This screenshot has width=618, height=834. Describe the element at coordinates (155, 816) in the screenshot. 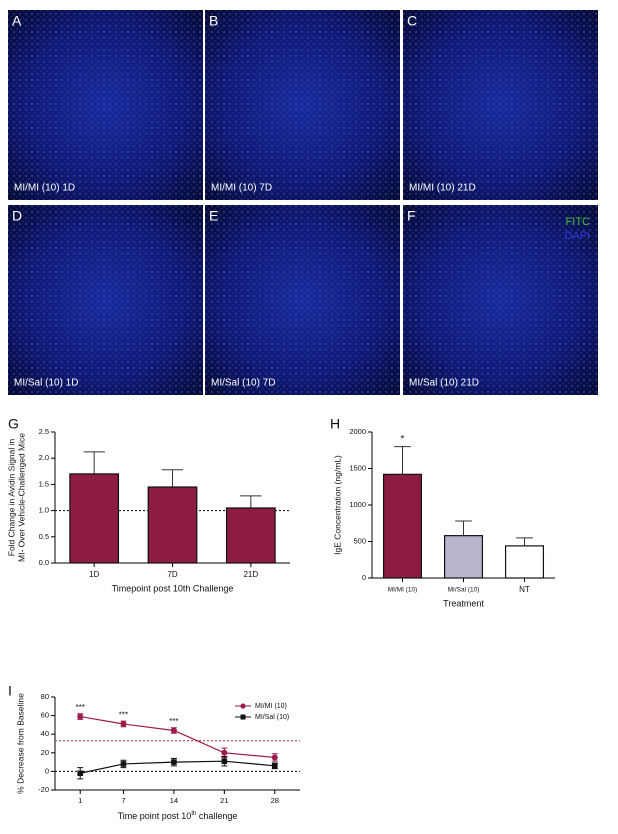

I see `x-axis-label-part: Time point post 10` at that location.